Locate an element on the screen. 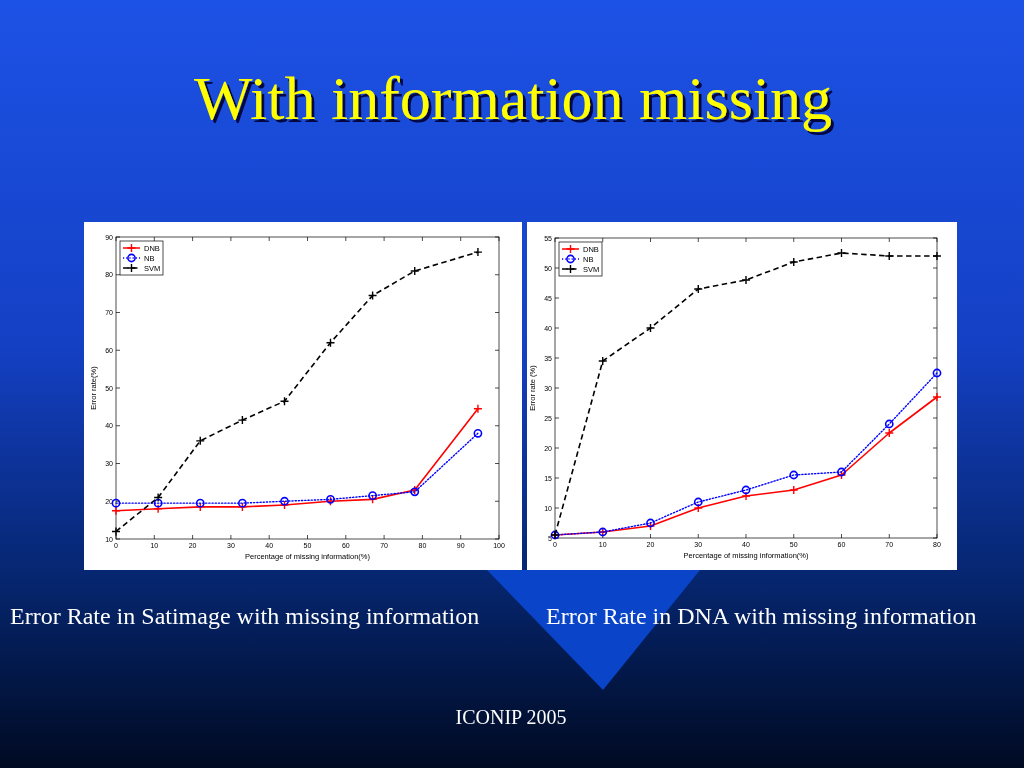 This screenshot has width=1024, height=768. text: ICONIP 2005 is located at coordinates (511, 717).